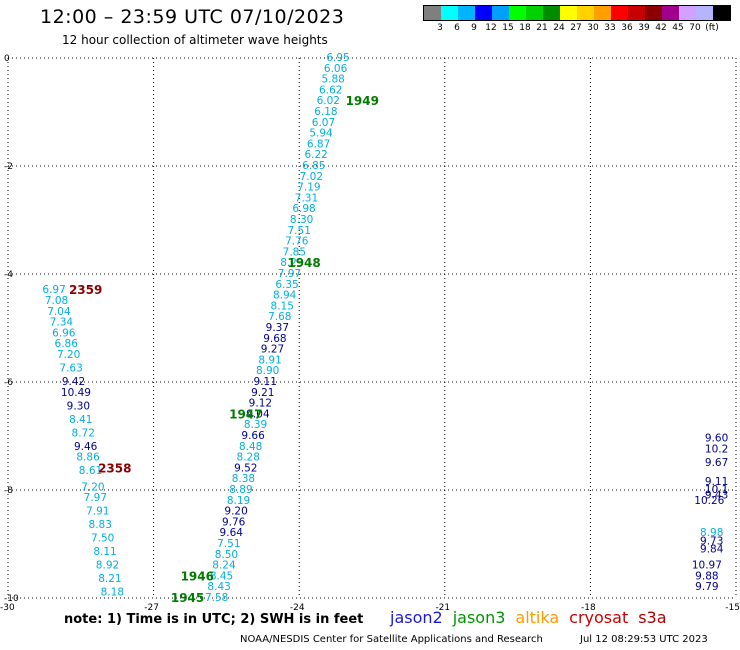 The width and height of the screenshot is (740, 650). Describe the element at coordinates (151, 607) in the screenshot. I see `x-tick-label: -27` at that location.